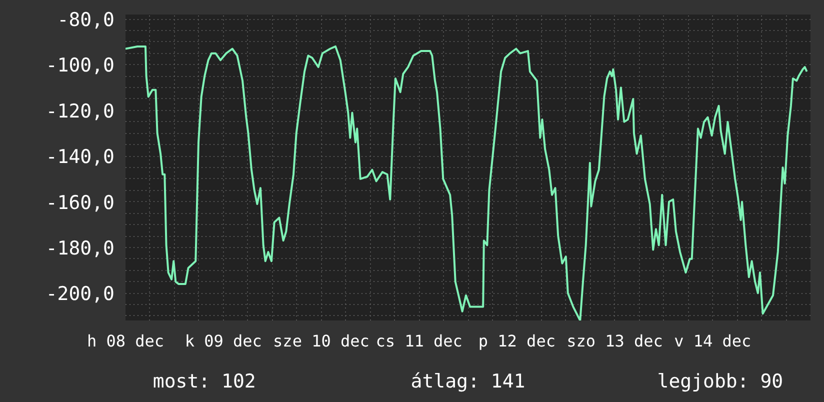 Image resolution: width=824 pixels, height=402 pixels. What do you see at coordinates (80, 203) in the screenshot?
I see `y-tick-label: -160,0` at bounding box center [80, 203].